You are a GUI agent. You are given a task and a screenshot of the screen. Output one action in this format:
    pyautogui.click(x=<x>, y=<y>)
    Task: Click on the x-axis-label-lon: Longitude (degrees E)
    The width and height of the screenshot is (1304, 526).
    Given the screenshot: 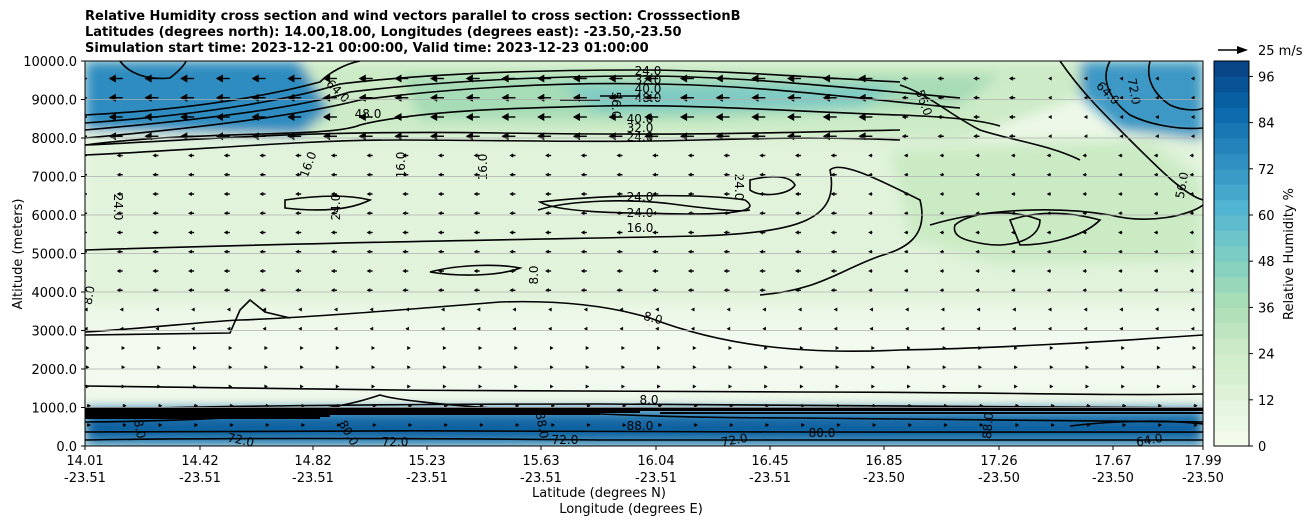 What is the action you would take?
    pyautogui.click(x=631, y=509)
    